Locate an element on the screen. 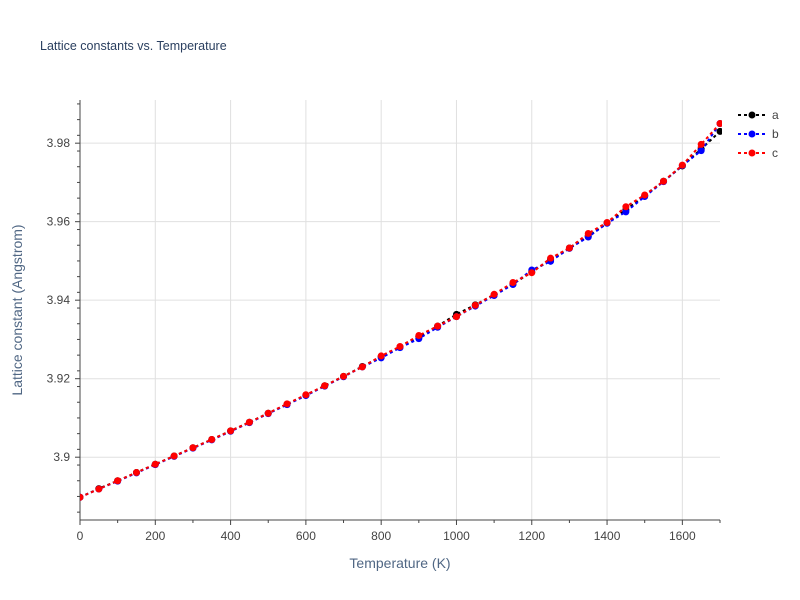  x-tick-label: 800 is located at coordinates (381, 536).